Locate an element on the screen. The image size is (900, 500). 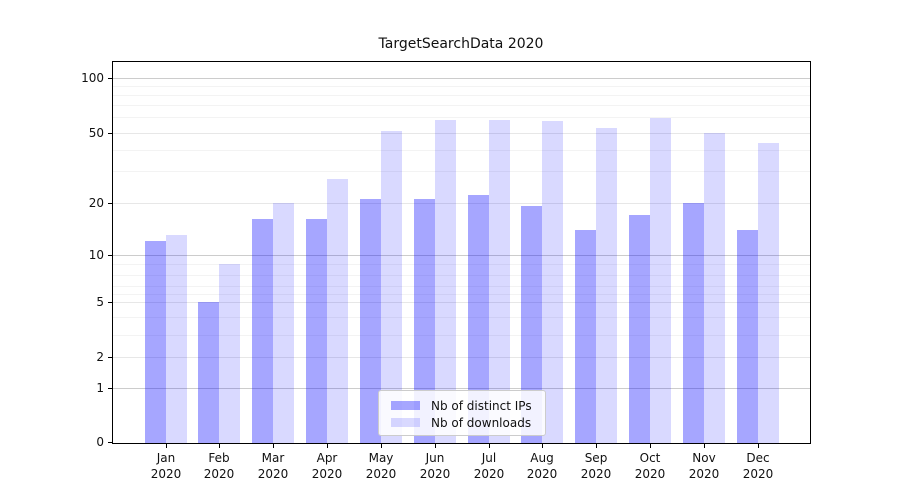
bar-nb-of-distinct-ips-feb is located at coordinates (209, 372).